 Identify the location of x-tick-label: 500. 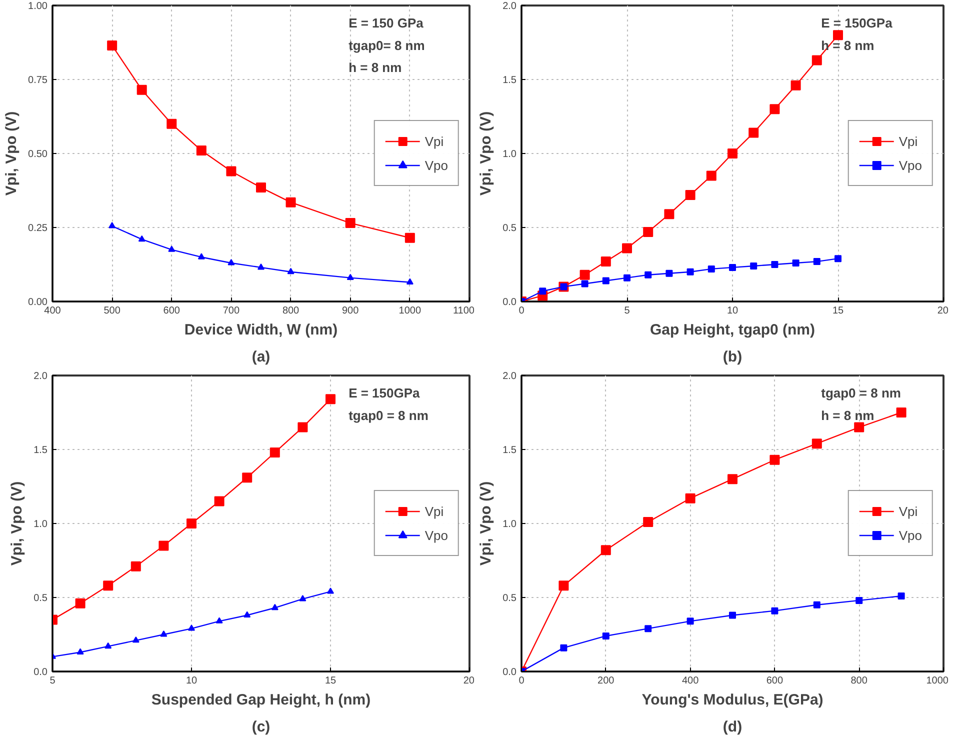
(112, 311).